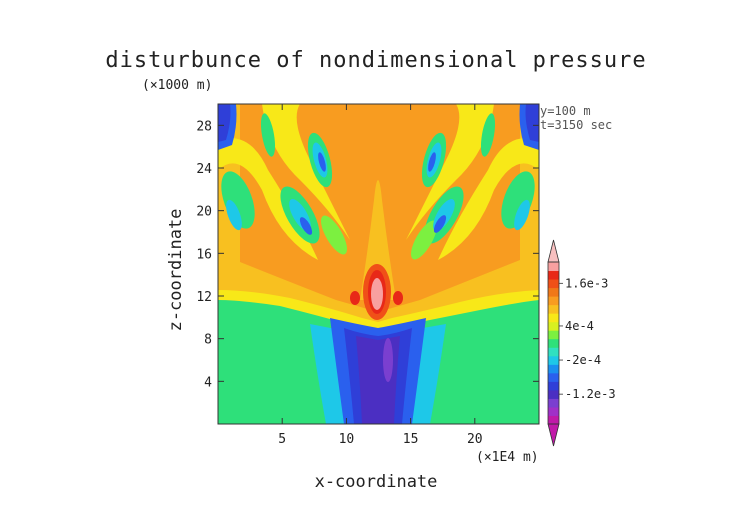  Describe the element at coordinates (590, 394) in the screenshot. I see `colorbar-label: -1.2e-3` at that location.